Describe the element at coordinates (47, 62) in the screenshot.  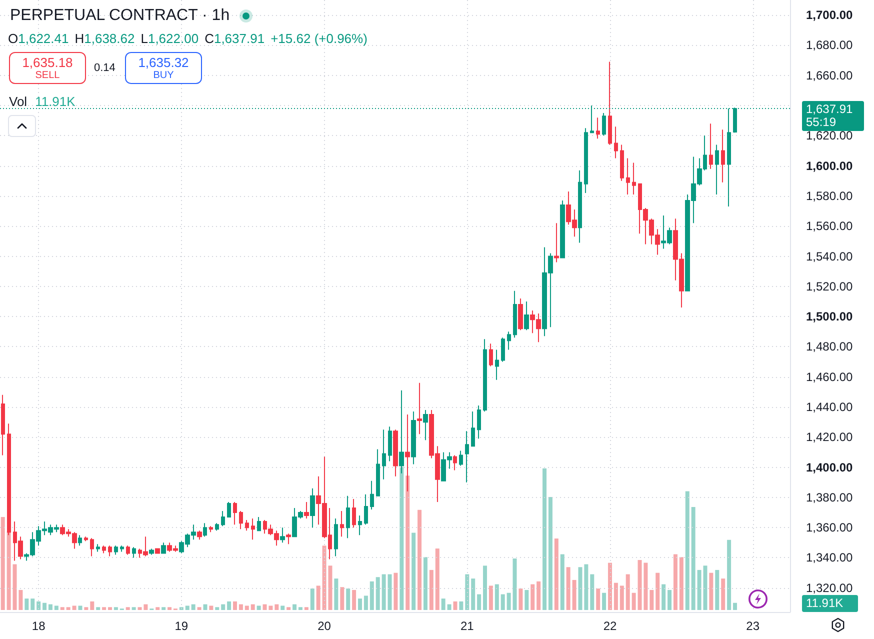
I see `annotation: 1,635.18` at that location.